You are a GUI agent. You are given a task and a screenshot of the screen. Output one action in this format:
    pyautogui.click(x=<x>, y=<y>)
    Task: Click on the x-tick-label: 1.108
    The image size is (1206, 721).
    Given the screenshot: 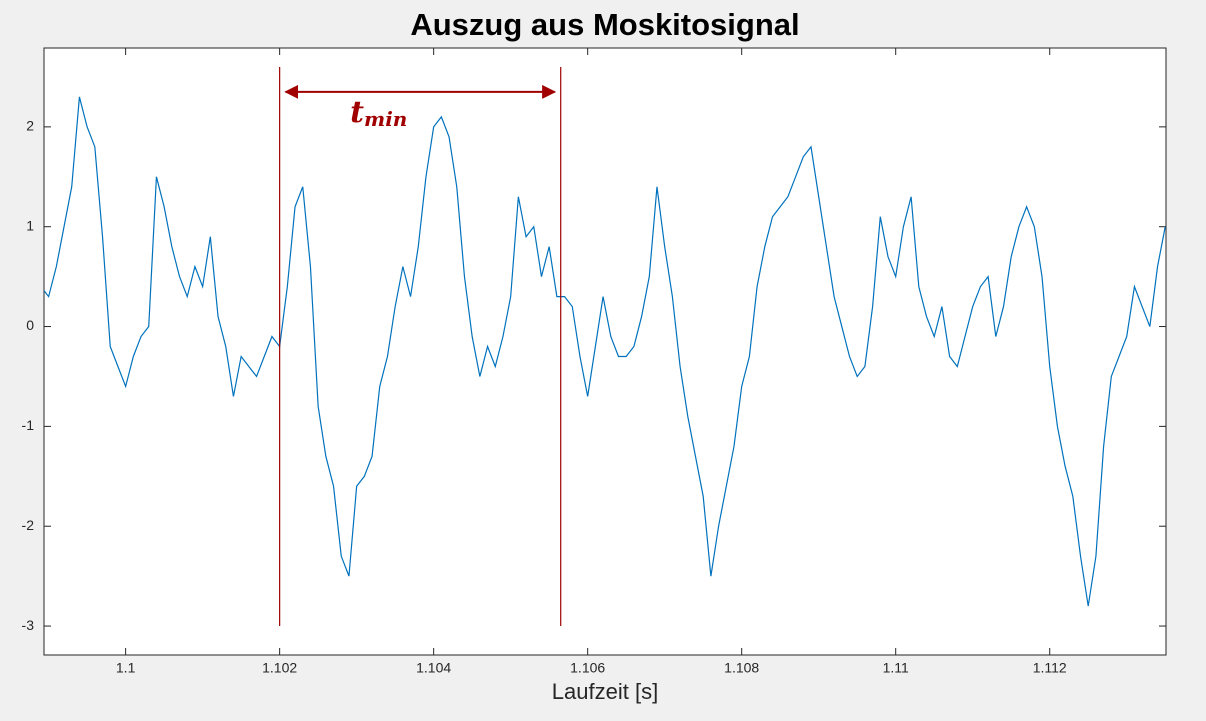 What is the action you would take?
    pyautogui.click(x=741, y=668)
    